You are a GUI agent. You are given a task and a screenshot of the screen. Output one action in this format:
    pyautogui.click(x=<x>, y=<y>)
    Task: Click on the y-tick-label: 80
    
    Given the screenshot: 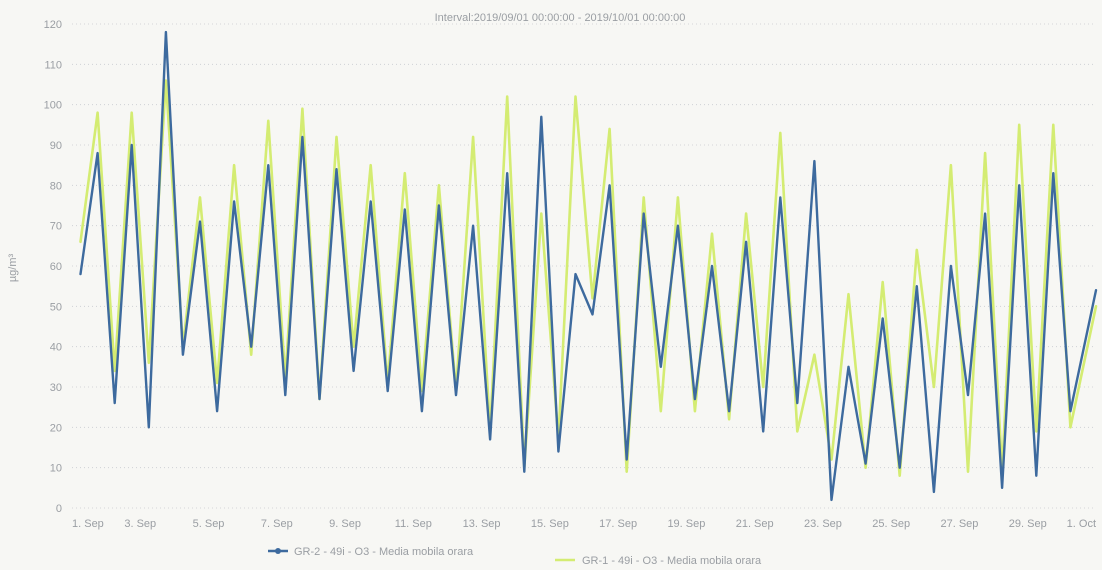 What is the action you would take?
    pyautogui.click(x=56, y=186)
    